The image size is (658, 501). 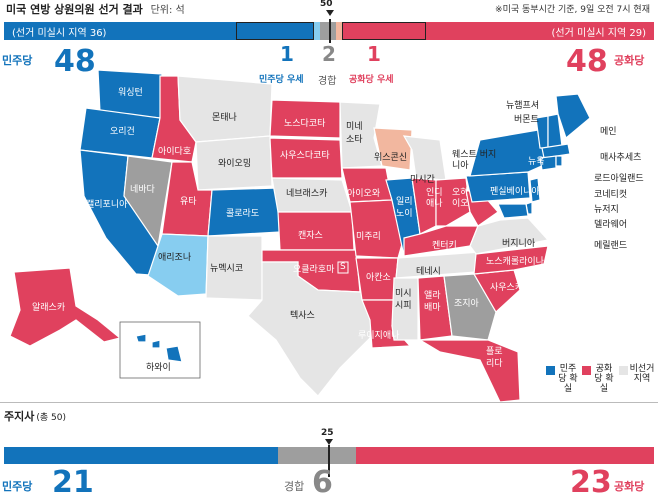 I want to click on state-south-dakota, so click(x=306, y=158).